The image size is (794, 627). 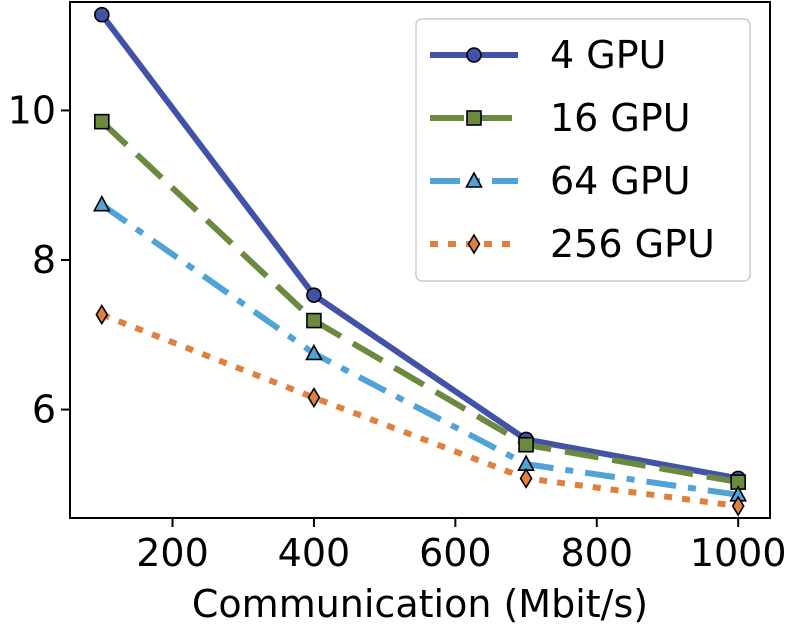 What do you see at coordinates (44, 260) in the screenshot?
I see `y-tick-label: 8` at bounding box center [44, 260].